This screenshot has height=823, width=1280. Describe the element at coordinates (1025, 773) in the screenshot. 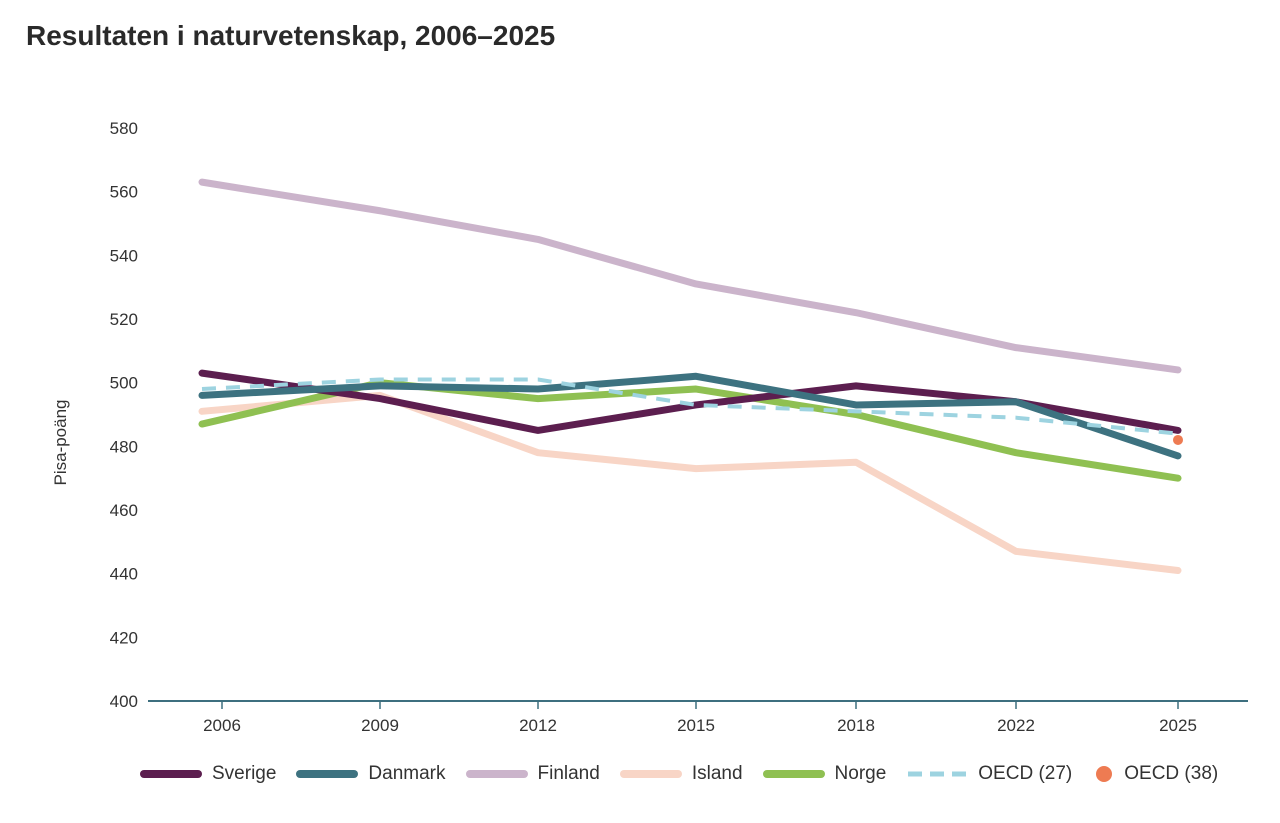

I see `legend-label: OECD (27)` at that location.